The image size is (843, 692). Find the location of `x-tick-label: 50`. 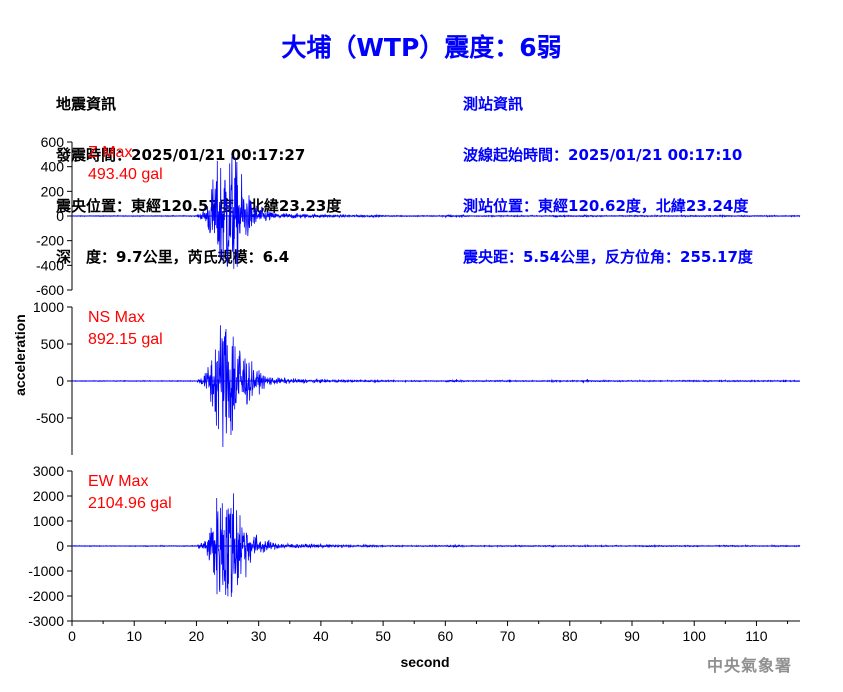

x-tick-label: 50 is located at coordinates (383, 636).